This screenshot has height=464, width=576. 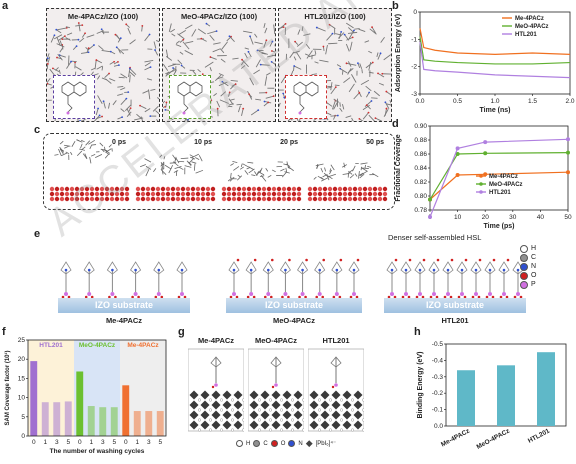 What do you see at coordinates (500, 193) in the screenshot?
I see `legend-label: HTL201` at bounding box center [500, 193].